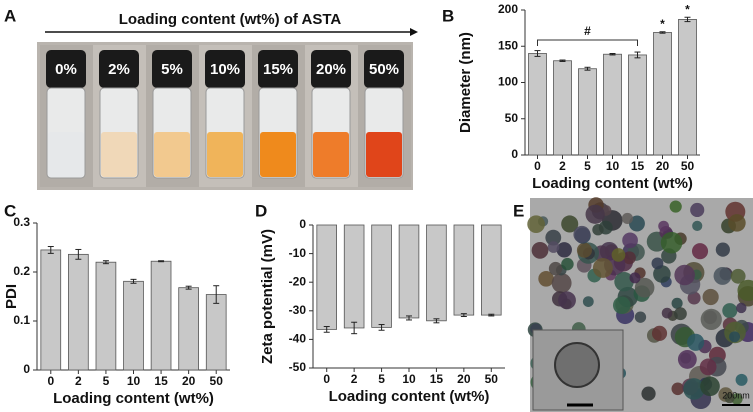  Describe the element at coordinates (448, 15) in the screenshot. I see `panel-letter: B` at that location.